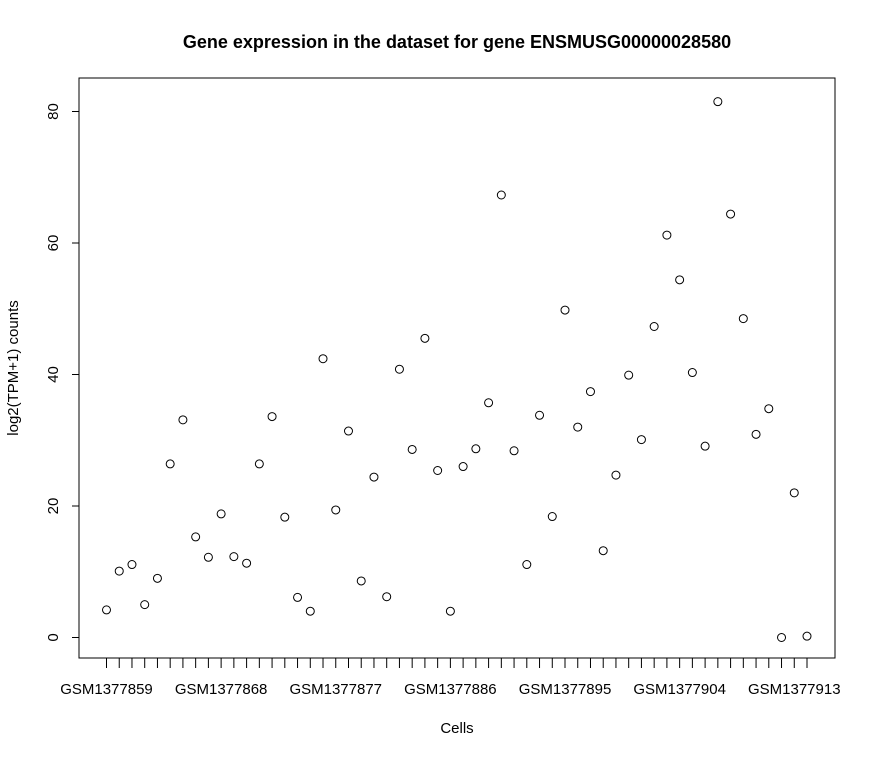 This screenshot has width=876, height=757. I want to click on x-tick-label: GSM1377877, so click(335, 689).